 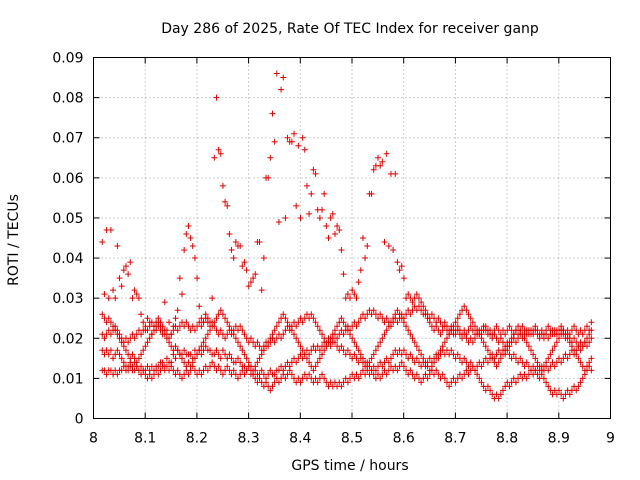 I want to click on y-tick-label: 0.01, so click(x=67, y=379).